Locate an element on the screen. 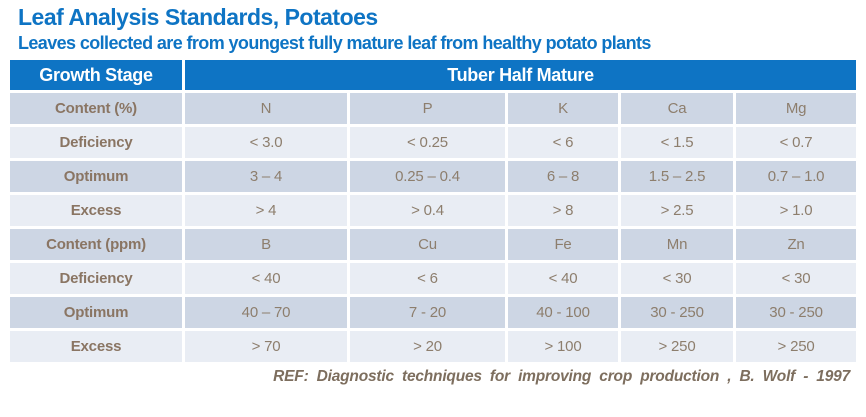 The width and height of the screenshot is (866, 417). value-cell: P is located at coordinates (427, 108).